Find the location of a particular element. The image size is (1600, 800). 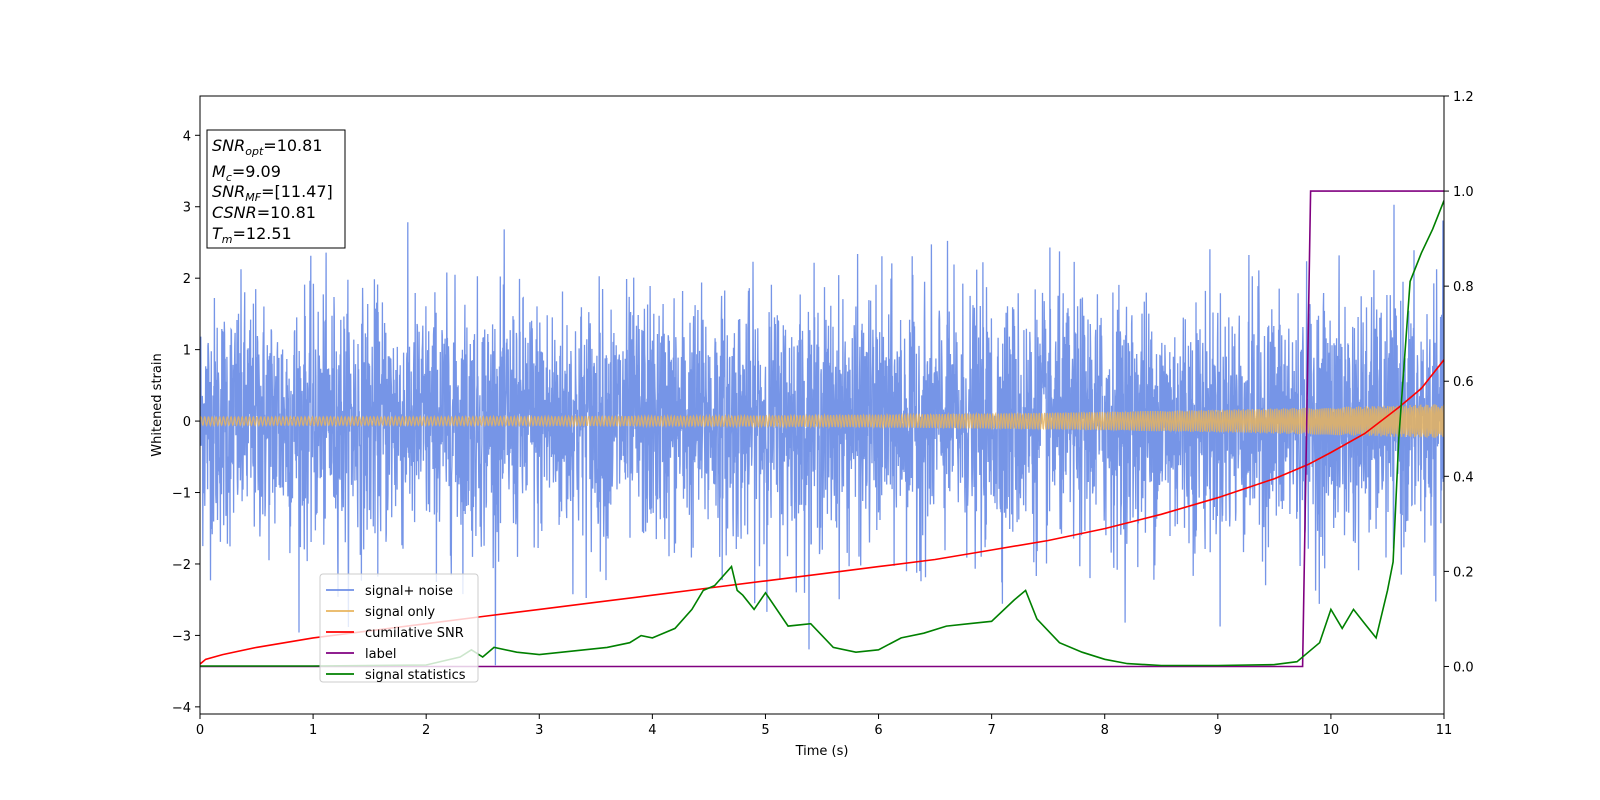

series-signal-only is located at coordinates (822, 421).